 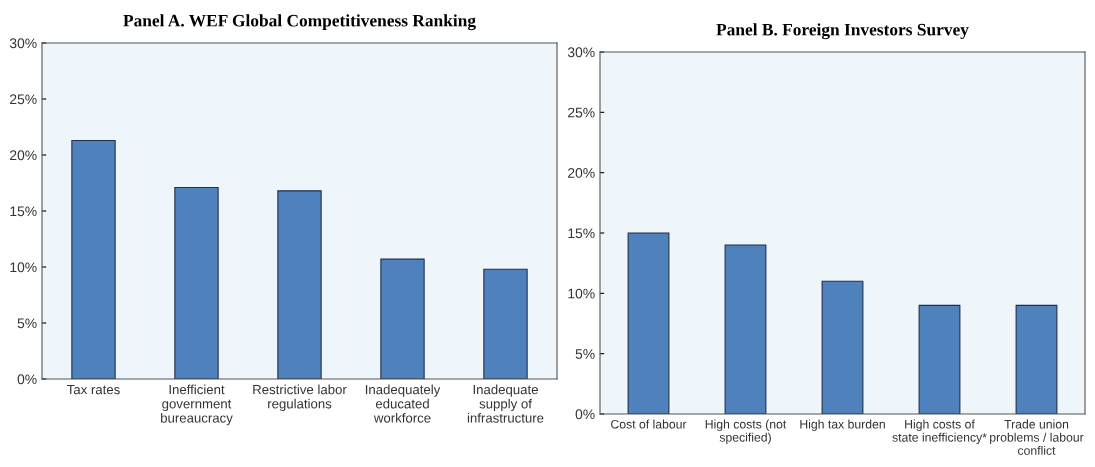 What do you see at coordinates (649, 424) in the screenshot?
I see `x-tick-label: Cost of labour` at bounding box center [649, 424].